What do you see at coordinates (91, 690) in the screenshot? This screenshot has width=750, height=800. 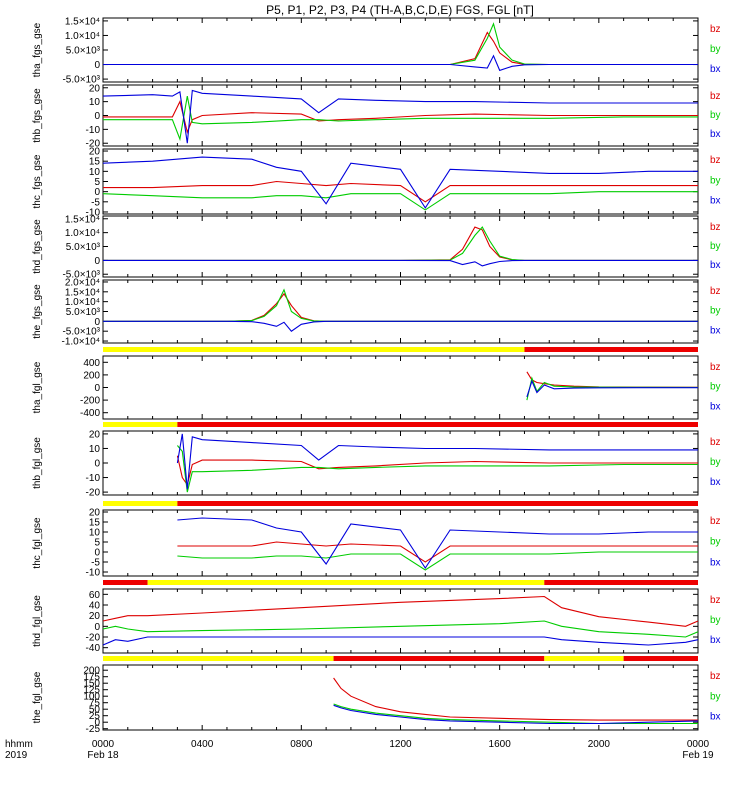 I see `y-tick-label: 125` at bounding box center [91, 690].